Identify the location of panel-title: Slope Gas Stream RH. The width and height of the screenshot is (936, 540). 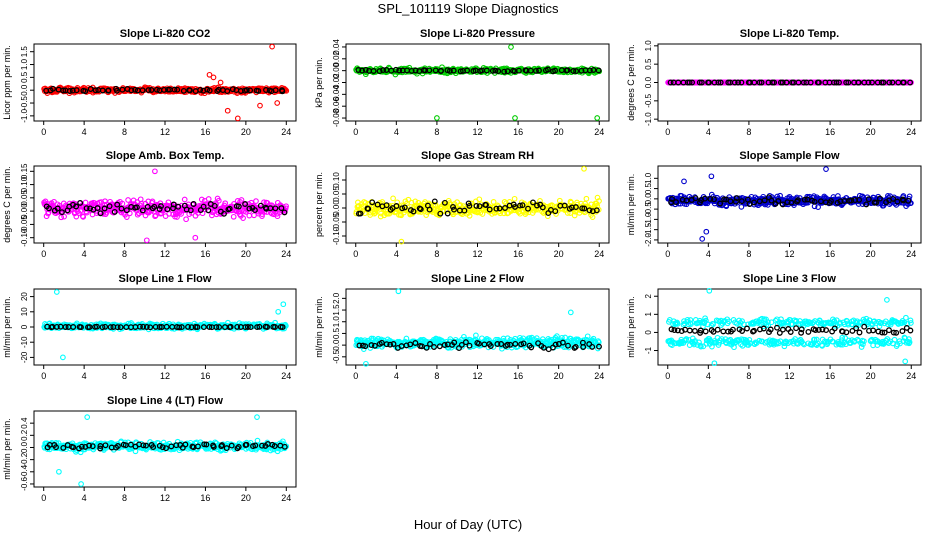
(477, 156).